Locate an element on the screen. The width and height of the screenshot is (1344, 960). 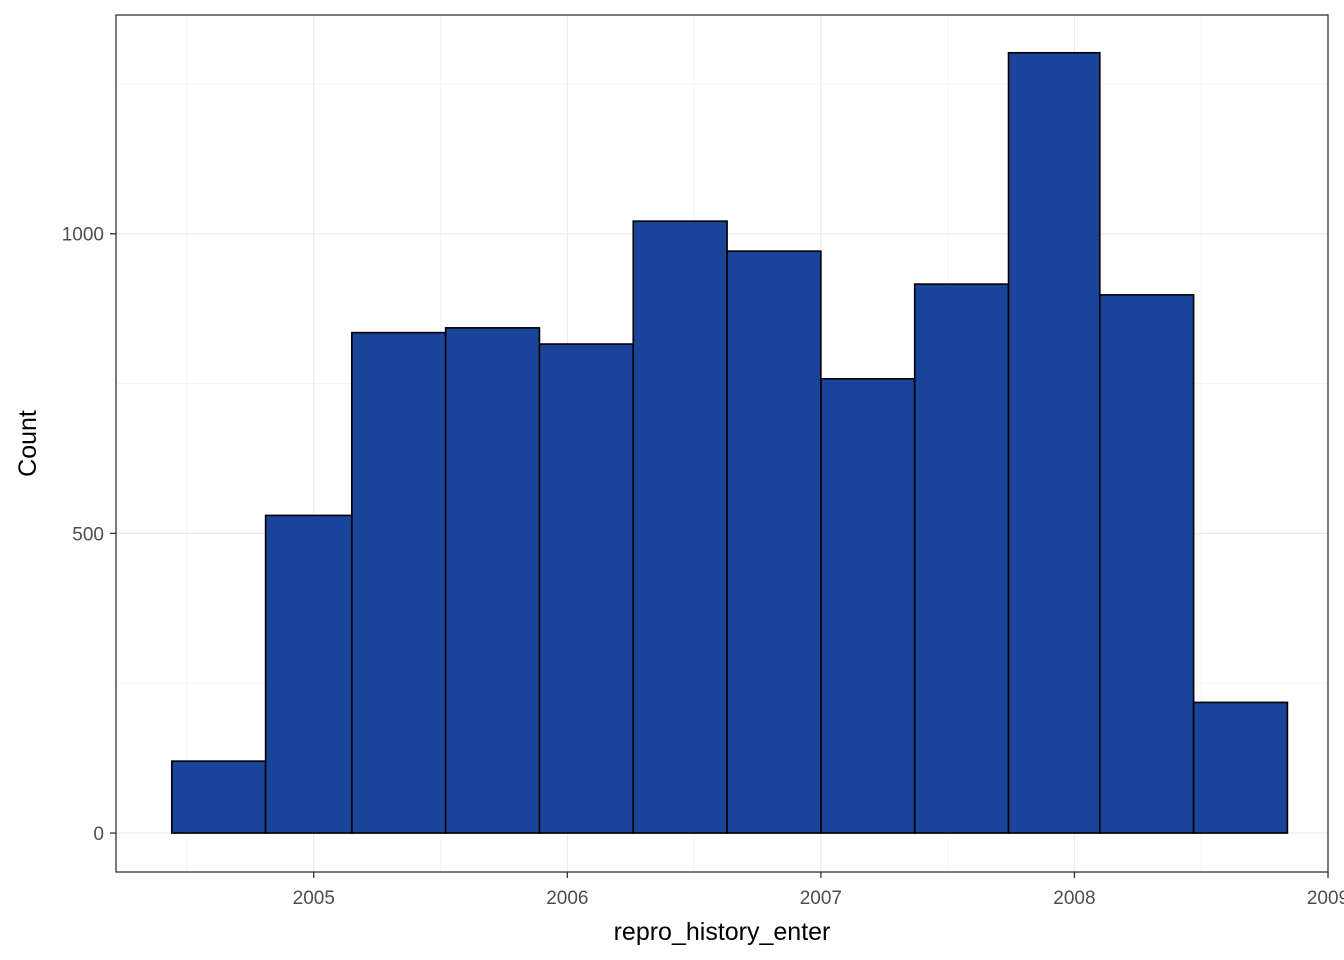
x-tick-label: 2009 is located at coordinates (1325, 898).